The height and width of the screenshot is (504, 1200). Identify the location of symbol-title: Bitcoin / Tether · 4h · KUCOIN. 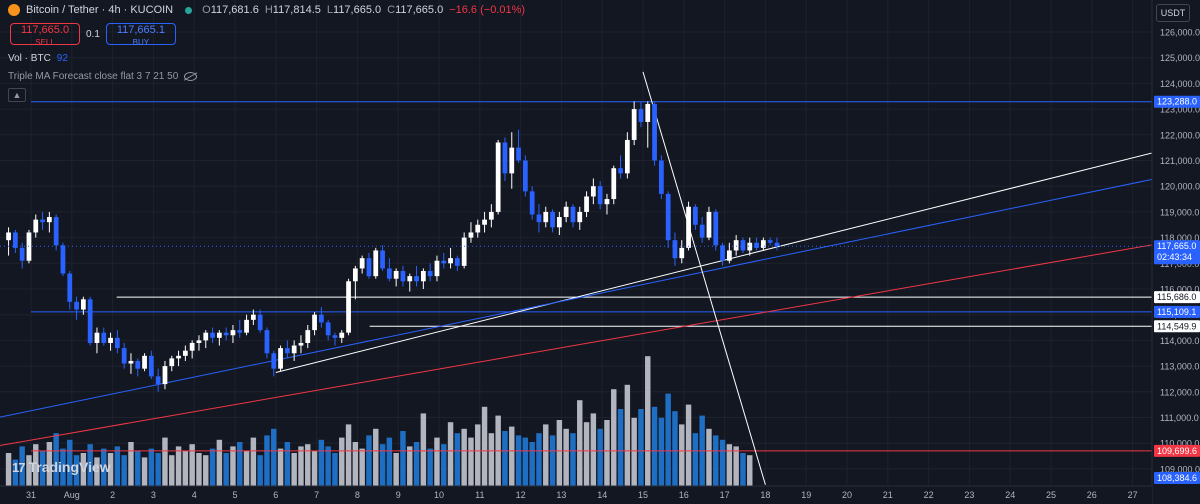
(100, 10).